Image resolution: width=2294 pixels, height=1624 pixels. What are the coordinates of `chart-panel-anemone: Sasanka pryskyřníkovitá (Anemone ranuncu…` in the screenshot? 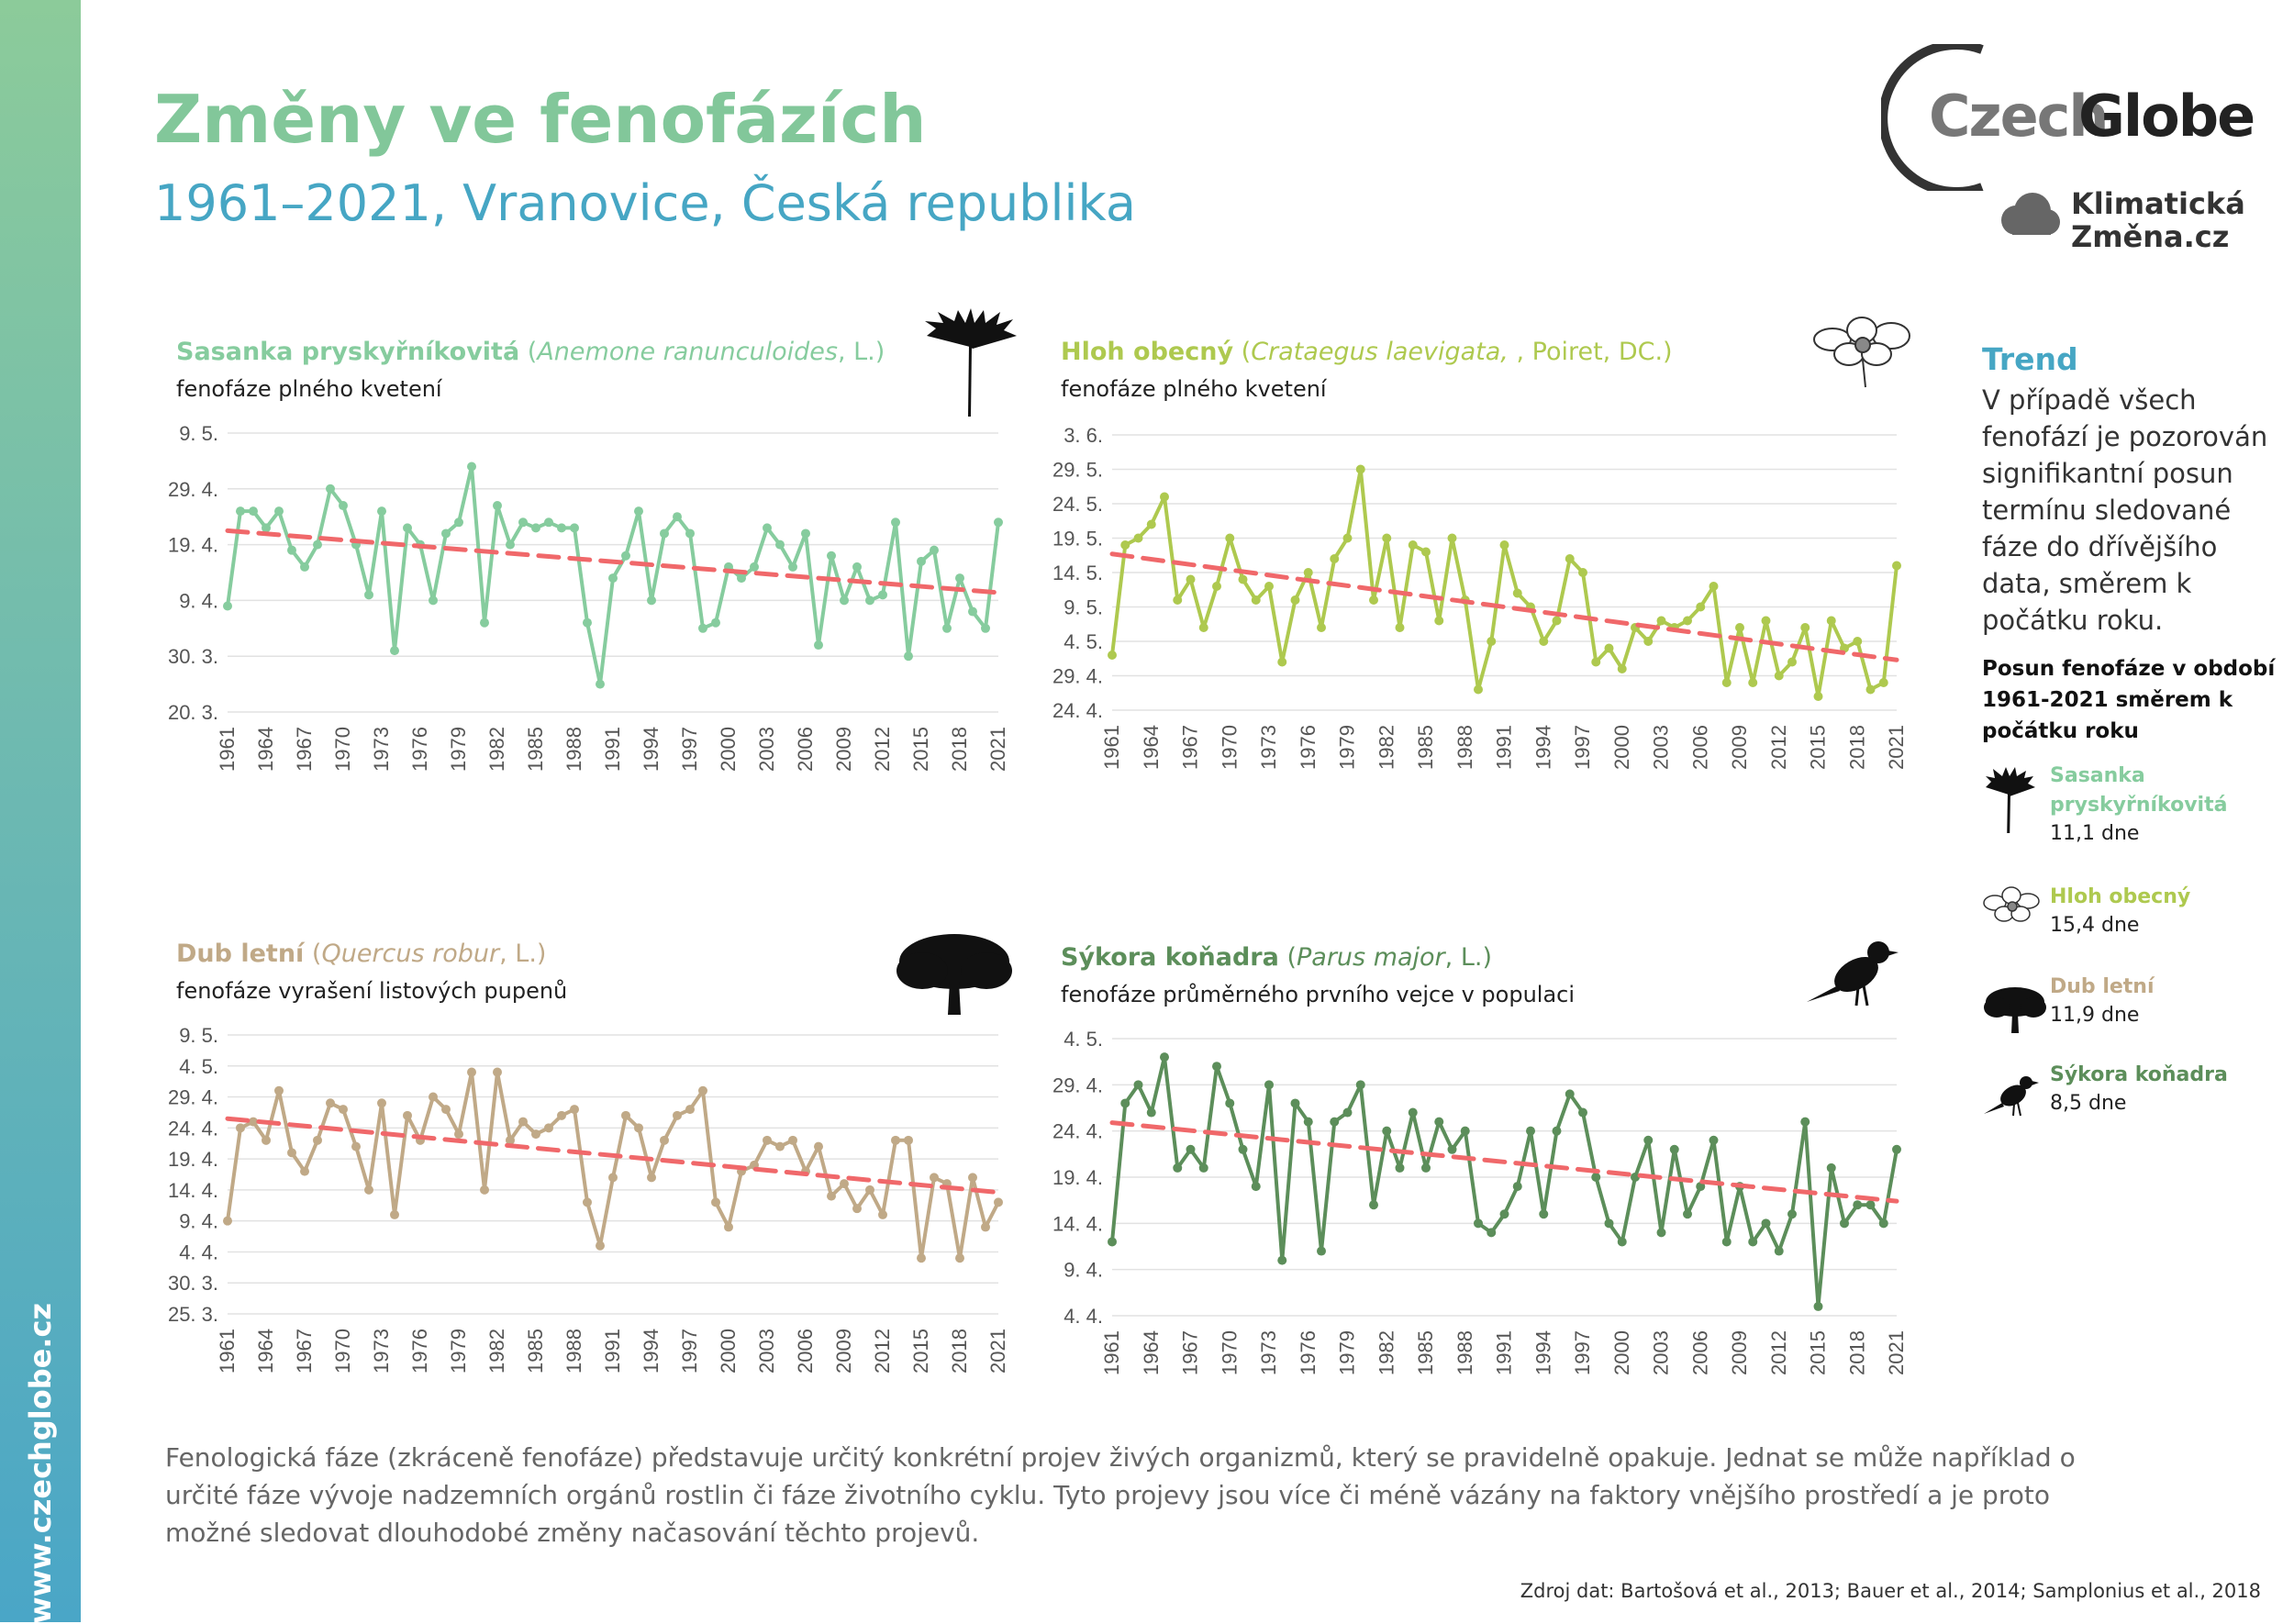 It's located at (594, 594).